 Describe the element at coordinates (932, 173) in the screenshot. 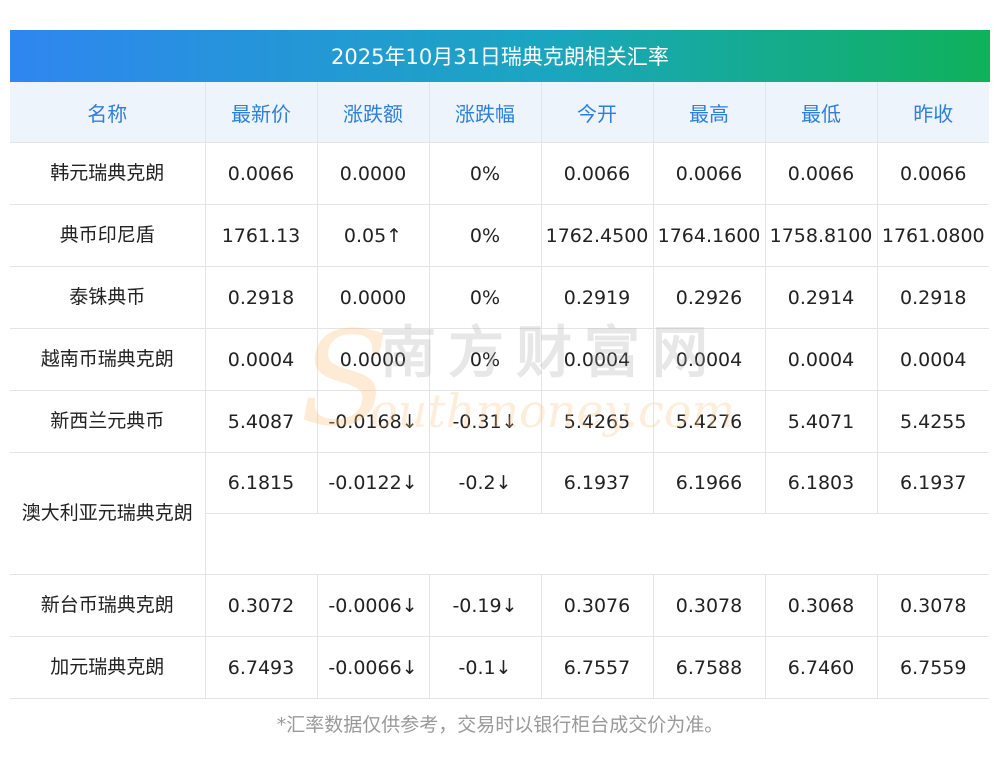

I see `prev-close-cell: 0.0066` at that location.